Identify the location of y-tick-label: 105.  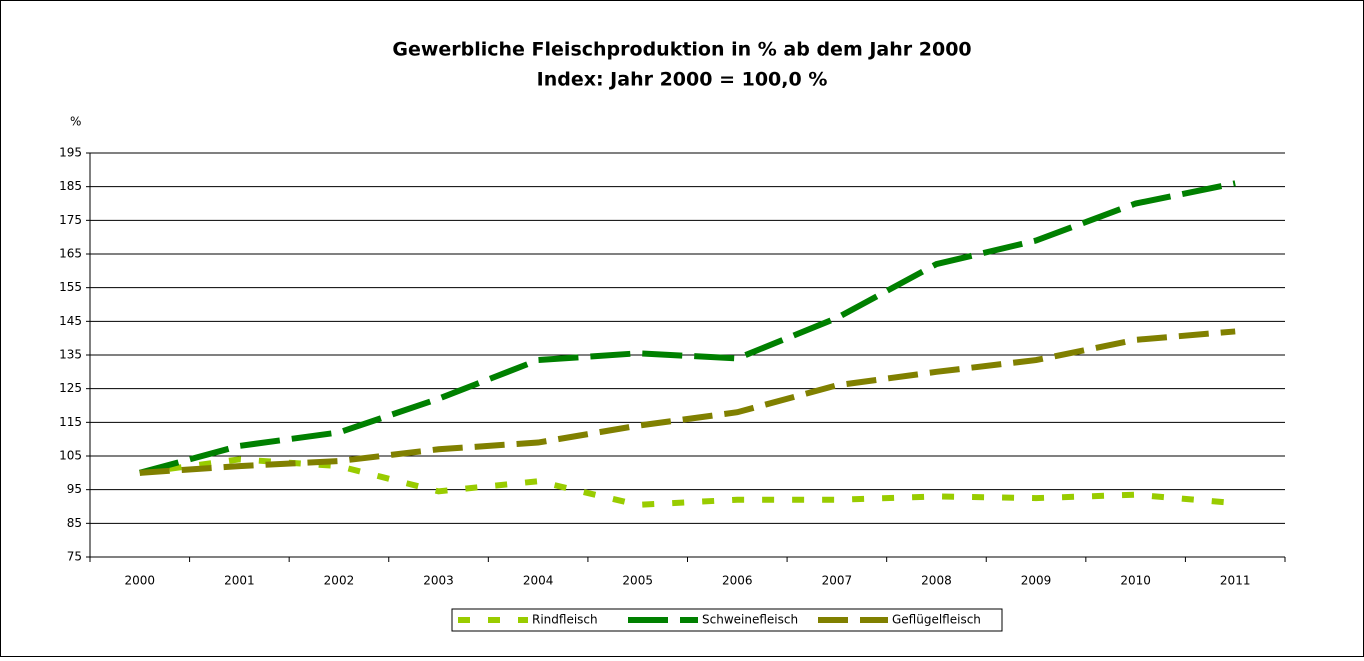
(70, 456).